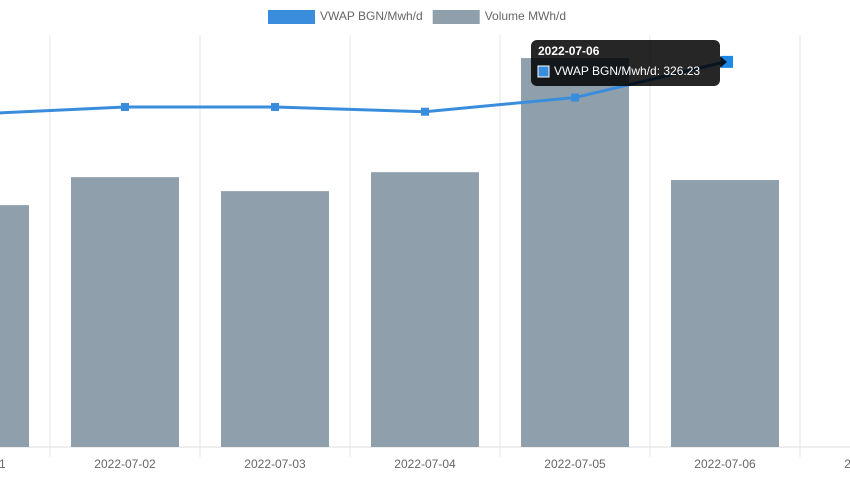  Describe the element at coordinates (525, 16) in the screenshot. I see `legend-label: Volume MWh/d` at that location.